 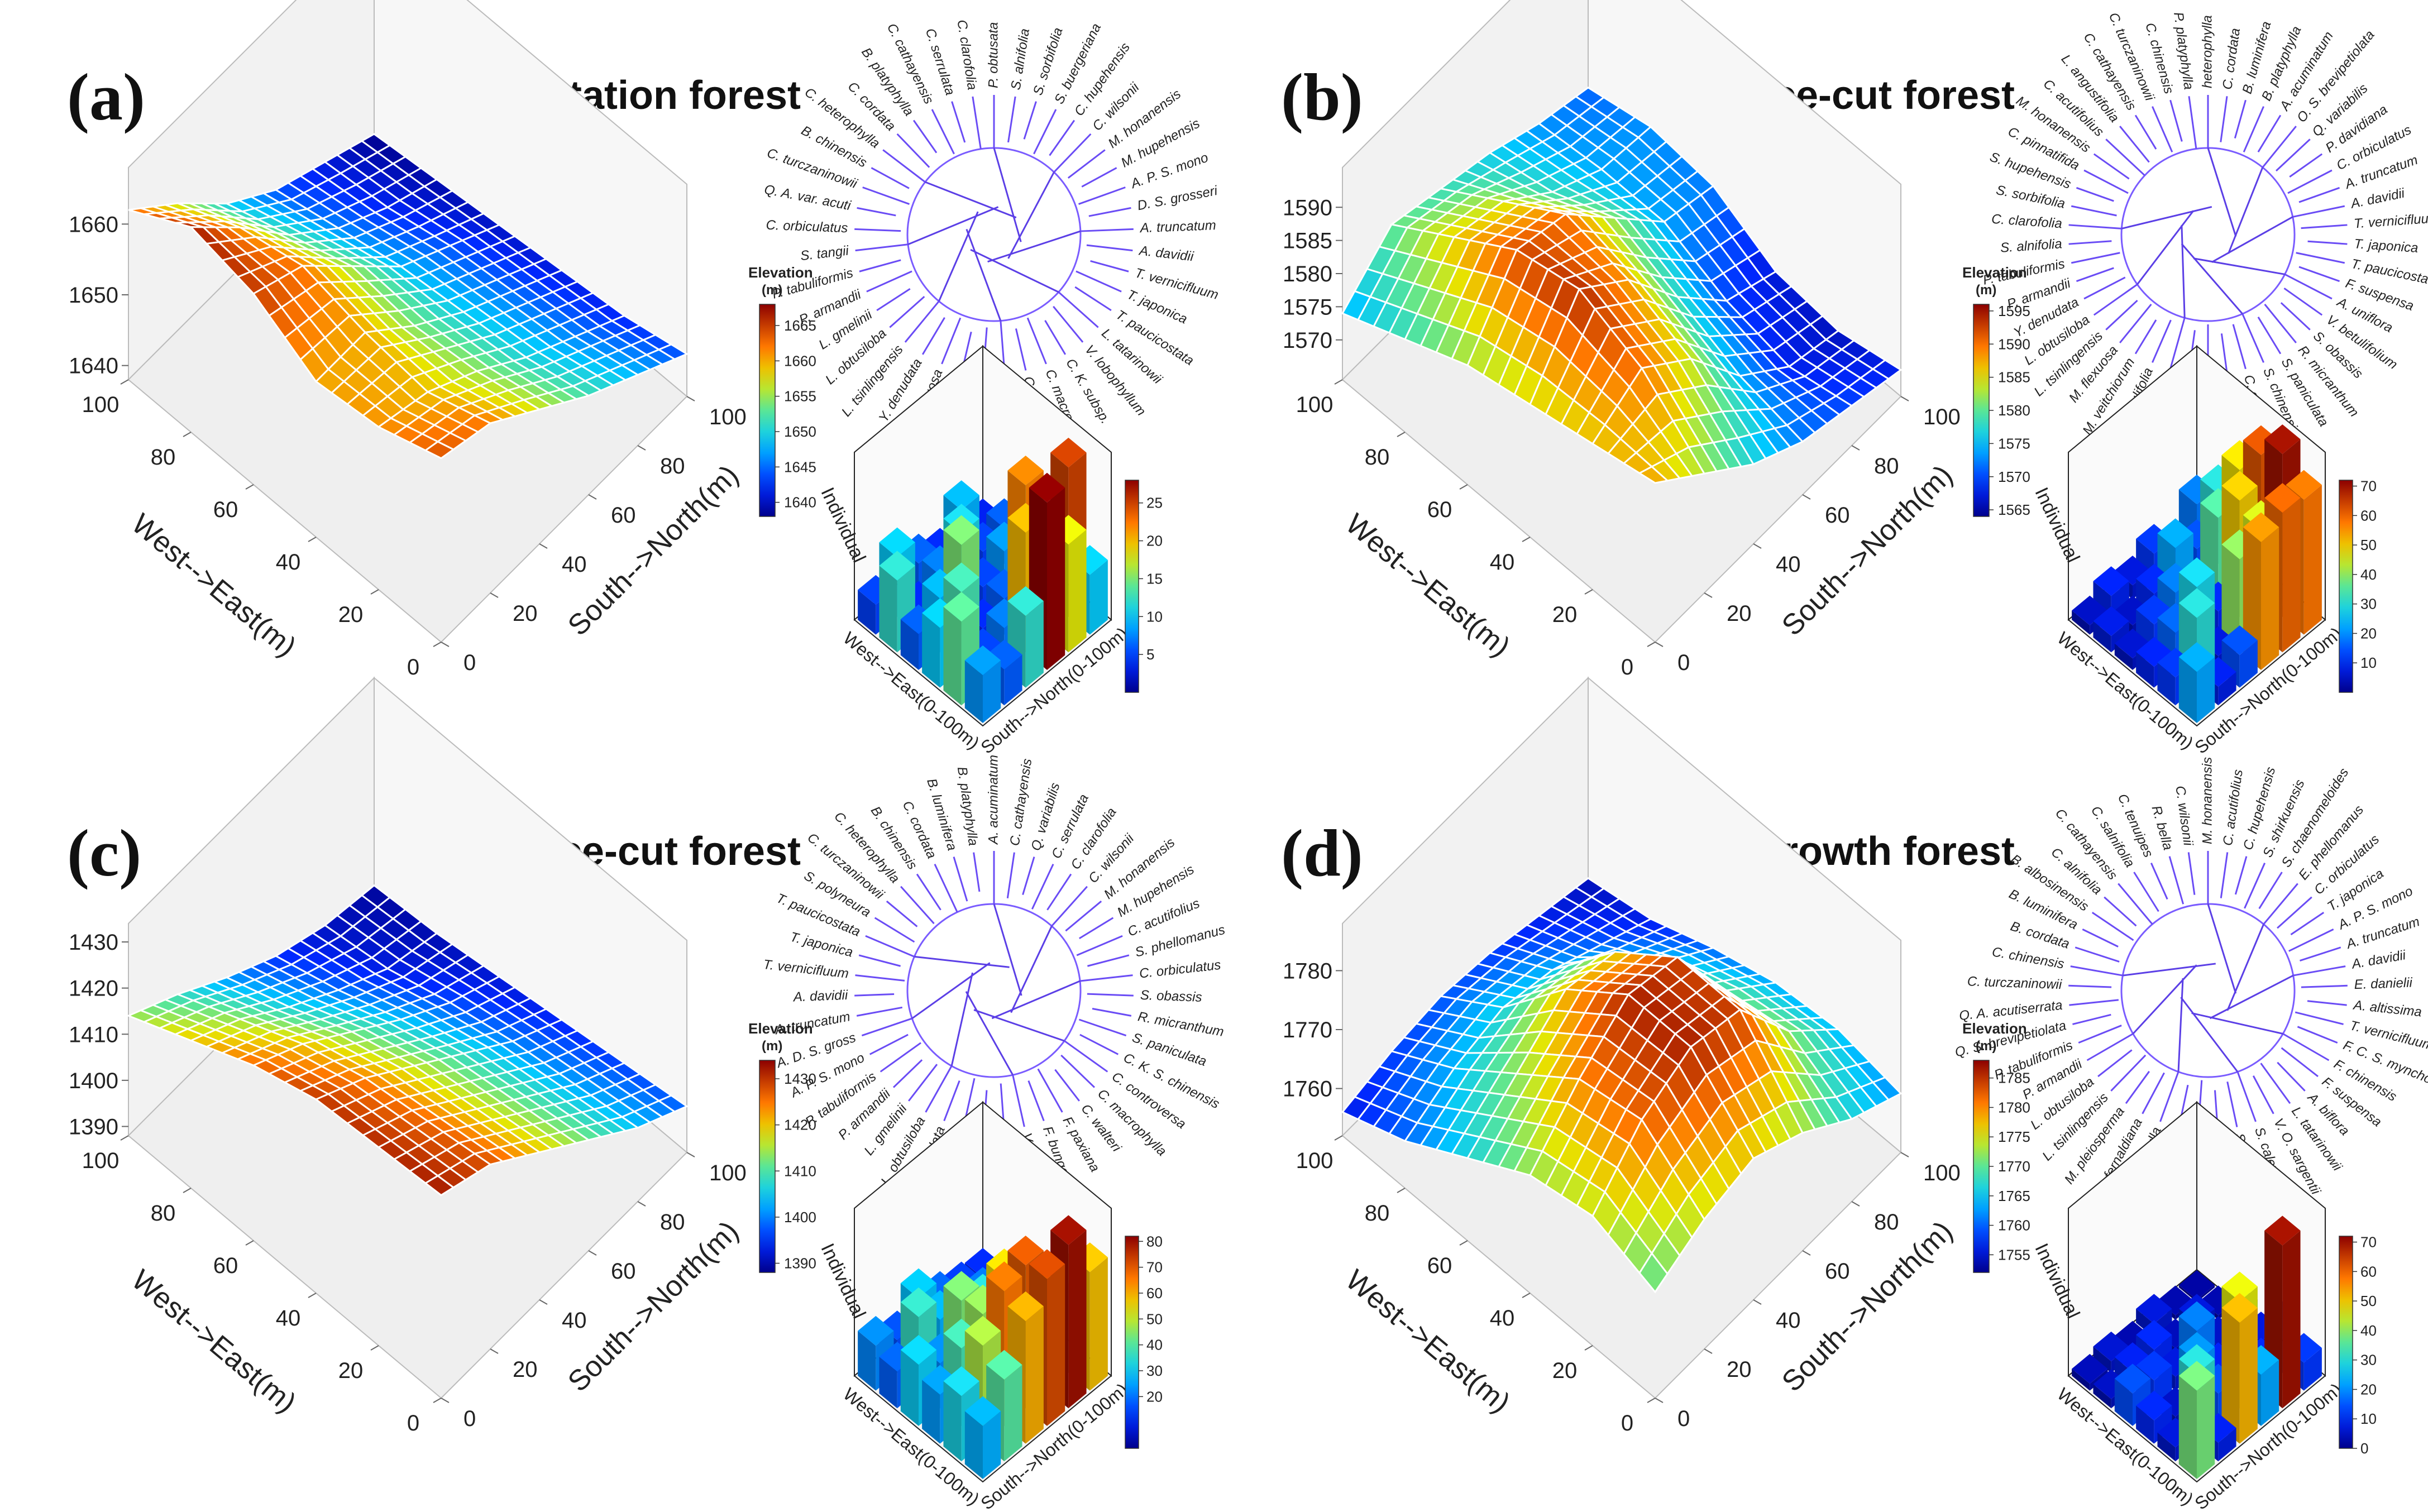 What do you see at coordinates (1315, 1161) in the screenshot?
I see `x-tick-label: 100` at bounding box center [1315, 1161].